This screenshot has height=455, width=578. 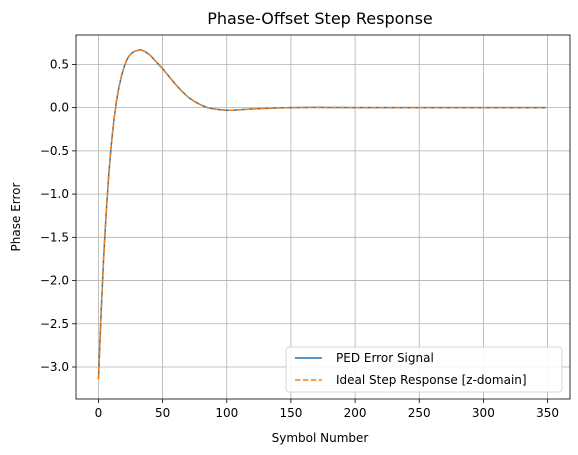 What do you see at coordinates (327, 409) in the screenshot?
I see `x-axis-ticks: 0 50 100 150 200 250 300 350` at bounding box center [327, 409].